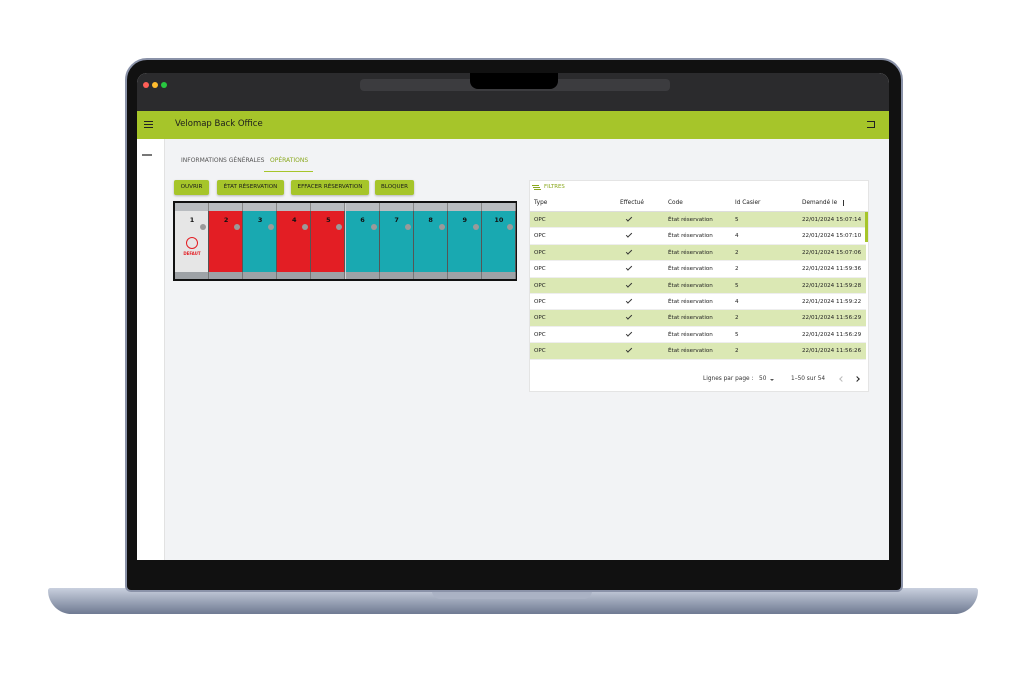 Image resolution: width=1024 pixels, height=700 pixels. Describe the element at coordinates (632, 203) in the screenshot. I see `column-header: Effectué` at that location.